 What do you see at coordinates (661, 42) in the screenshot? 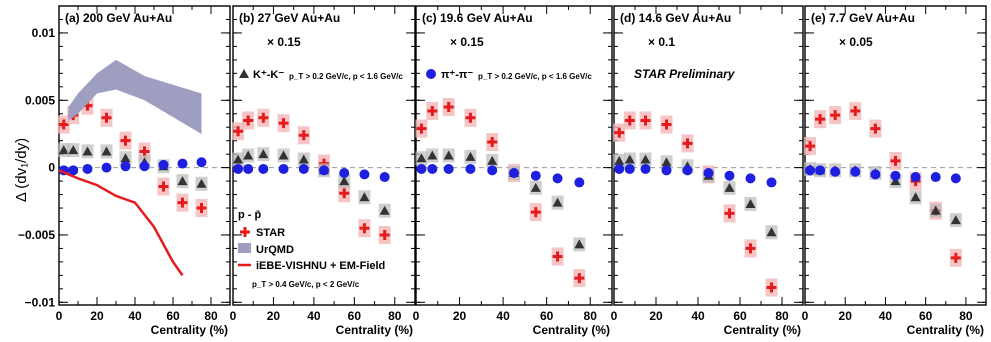
I see `panel-scale-factor: × 0.1` at bounding box center [661, 42].